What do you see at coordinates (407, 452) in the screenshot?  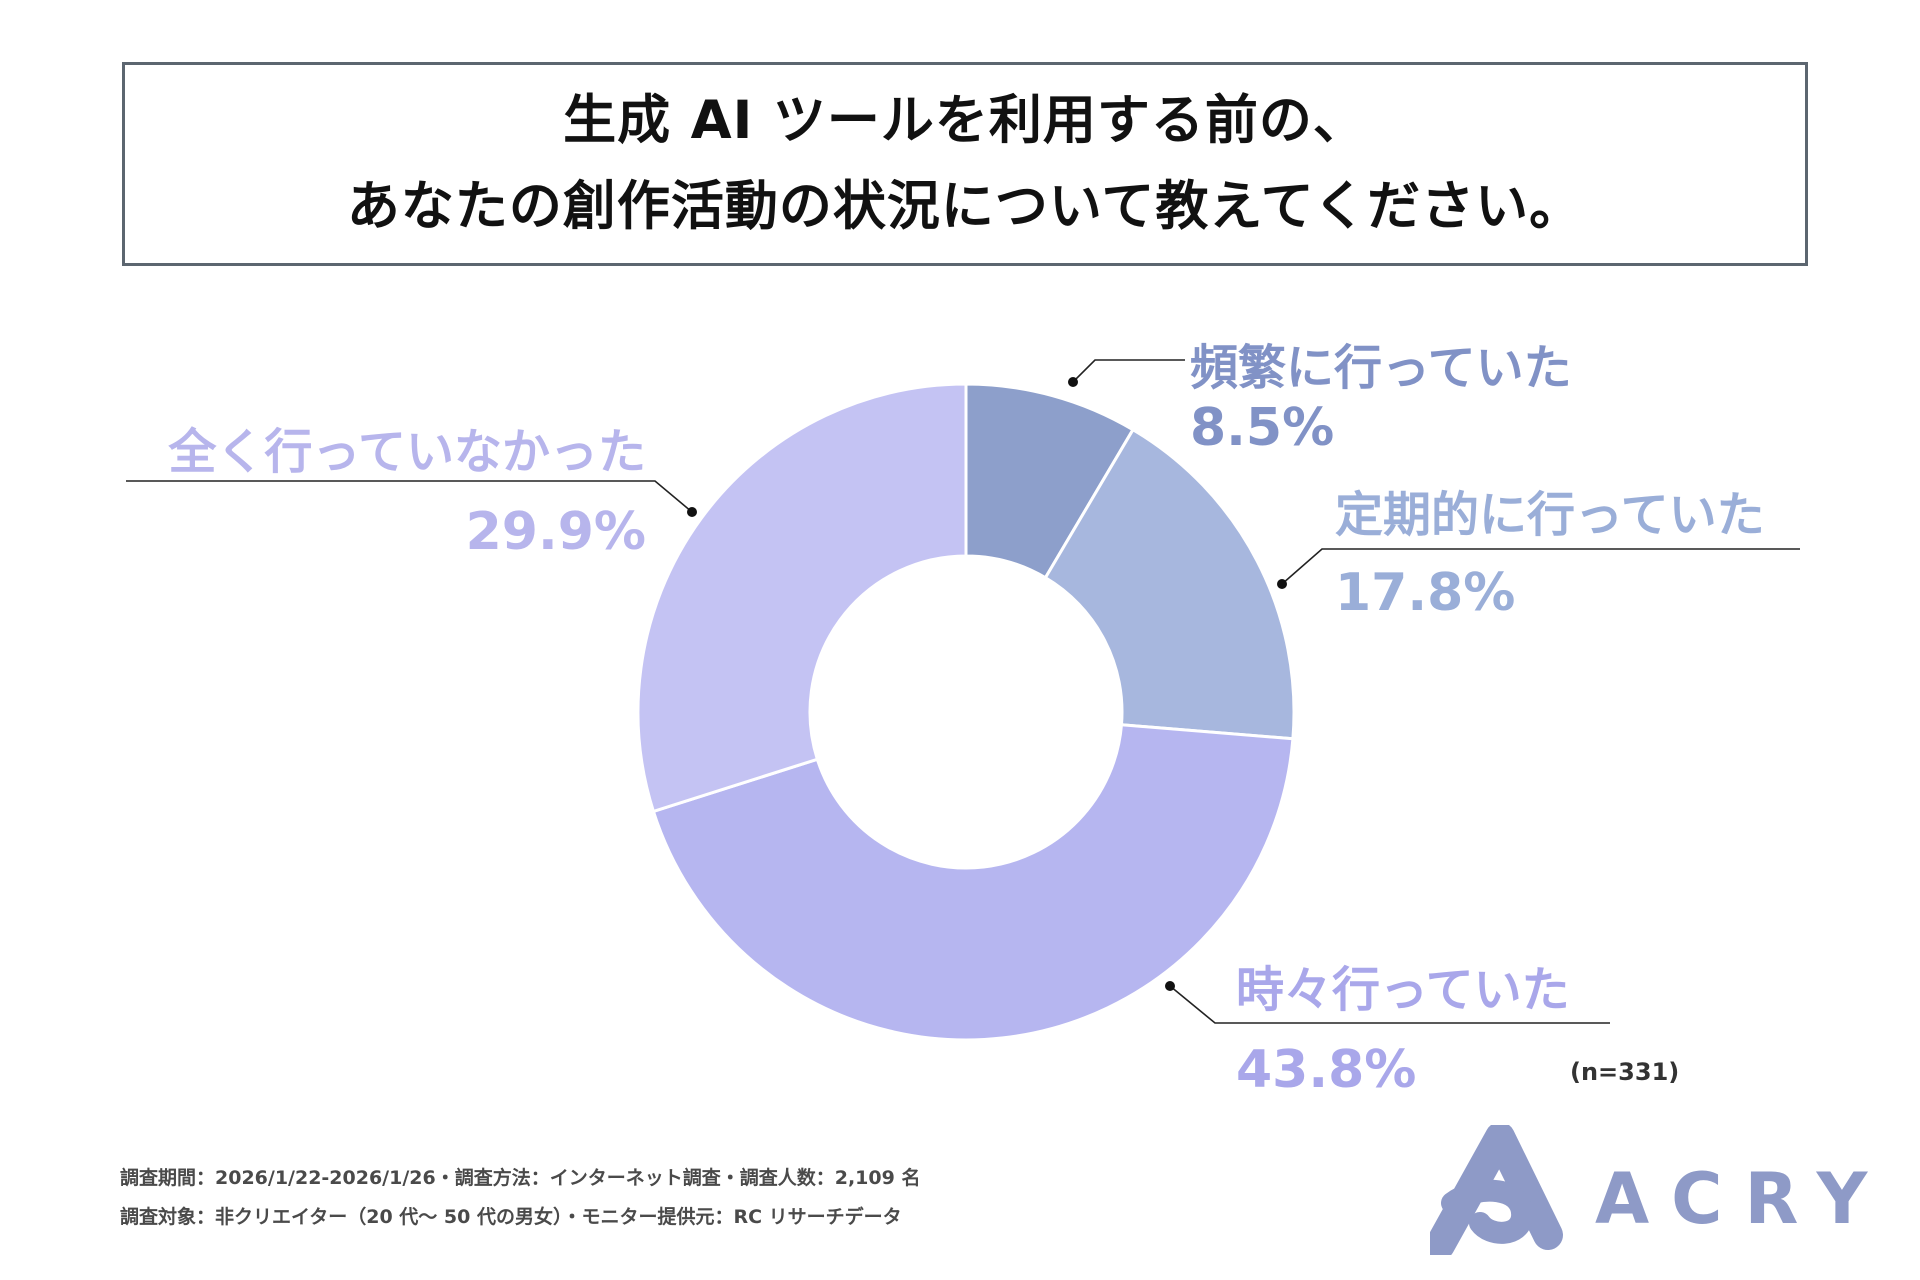 I see `label-never-name: 全く行っていなかった` at bounding box center [407, 452].